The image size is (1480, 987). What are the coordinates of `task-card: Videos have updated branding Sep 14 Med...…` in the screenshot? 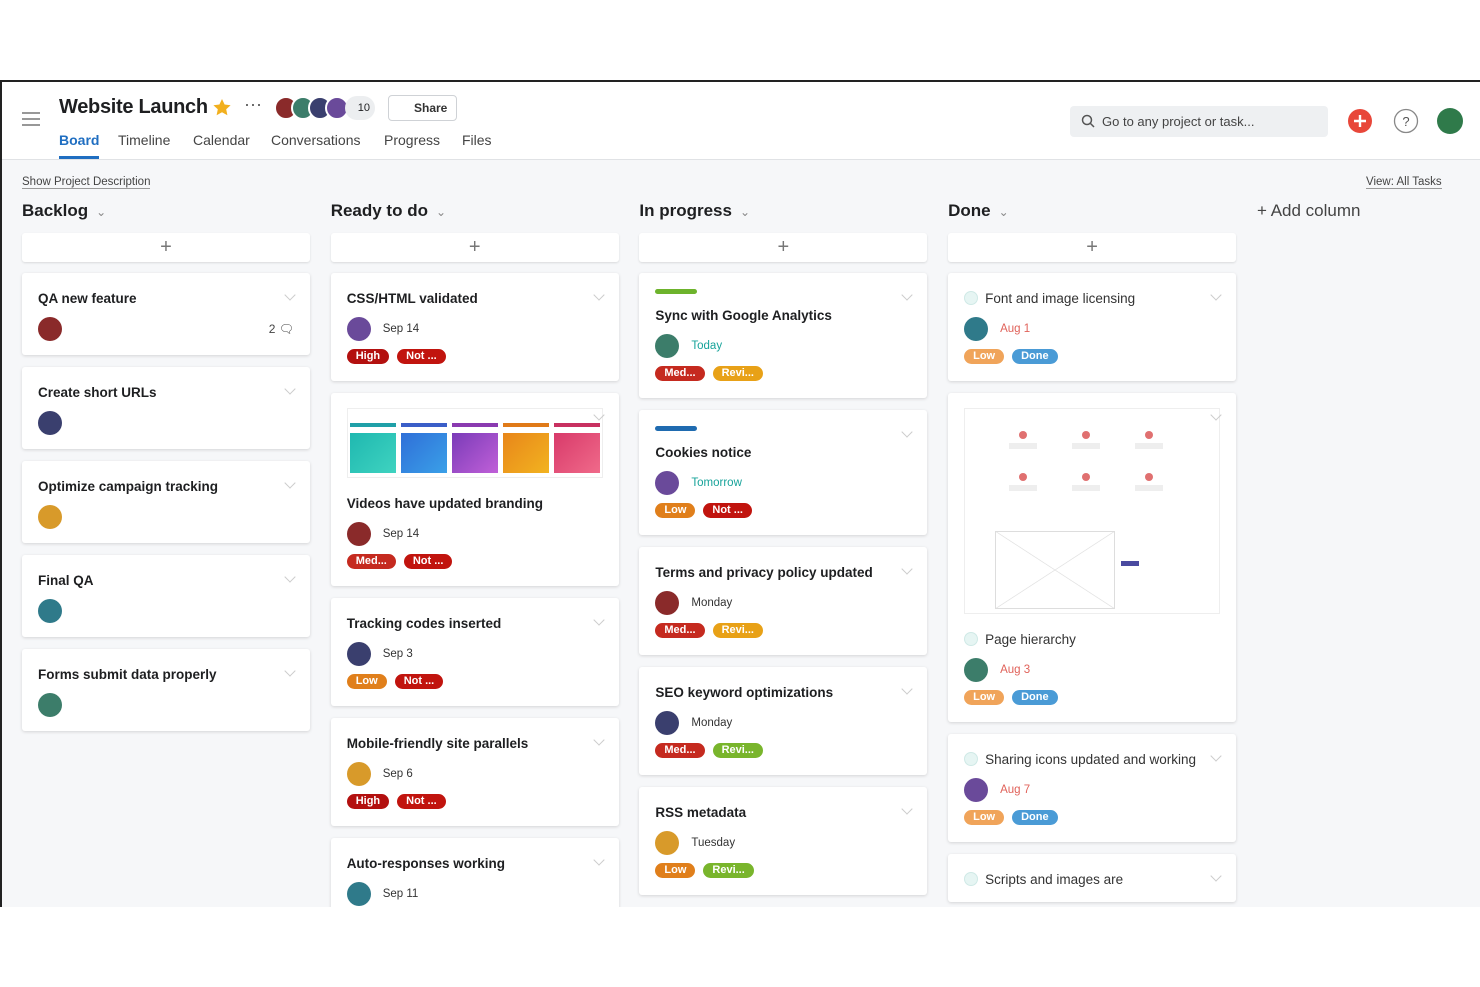 It's located at (474, 489).